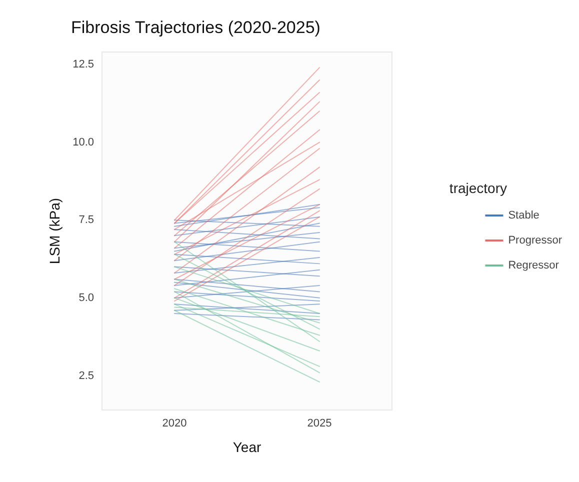  I want to click on legend-label: Regressor, so click(534, 266).